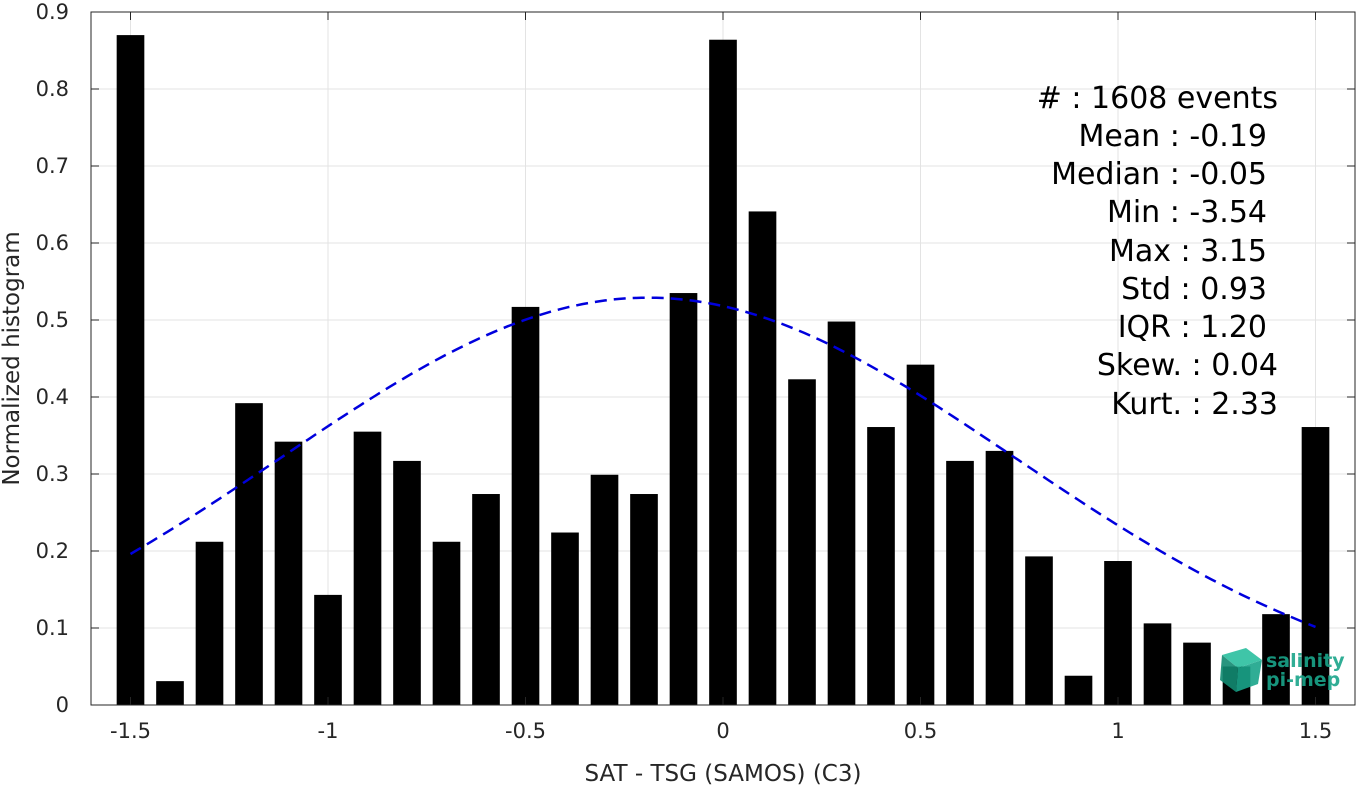  I want to click on y-axis-label: Normalized histogram, so click(12, 358).